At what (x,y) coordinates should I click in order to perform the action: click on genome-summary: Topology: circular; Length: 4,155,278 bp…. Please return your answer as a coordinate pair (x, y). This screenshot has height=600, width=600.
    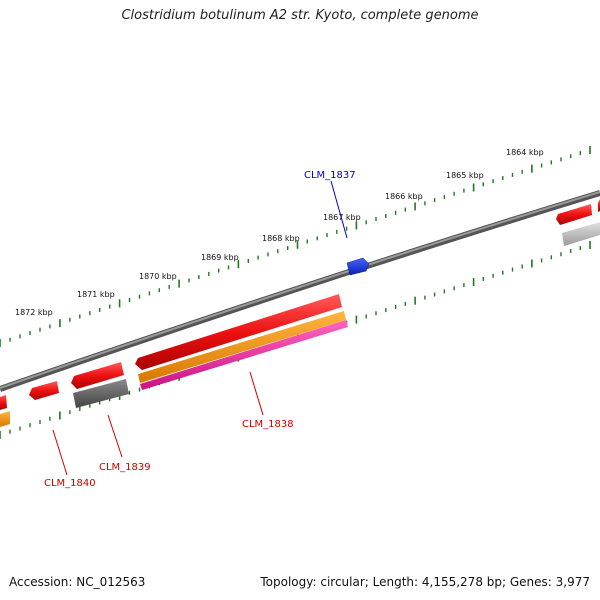
    Looking at the image, I should click on (425, 582).